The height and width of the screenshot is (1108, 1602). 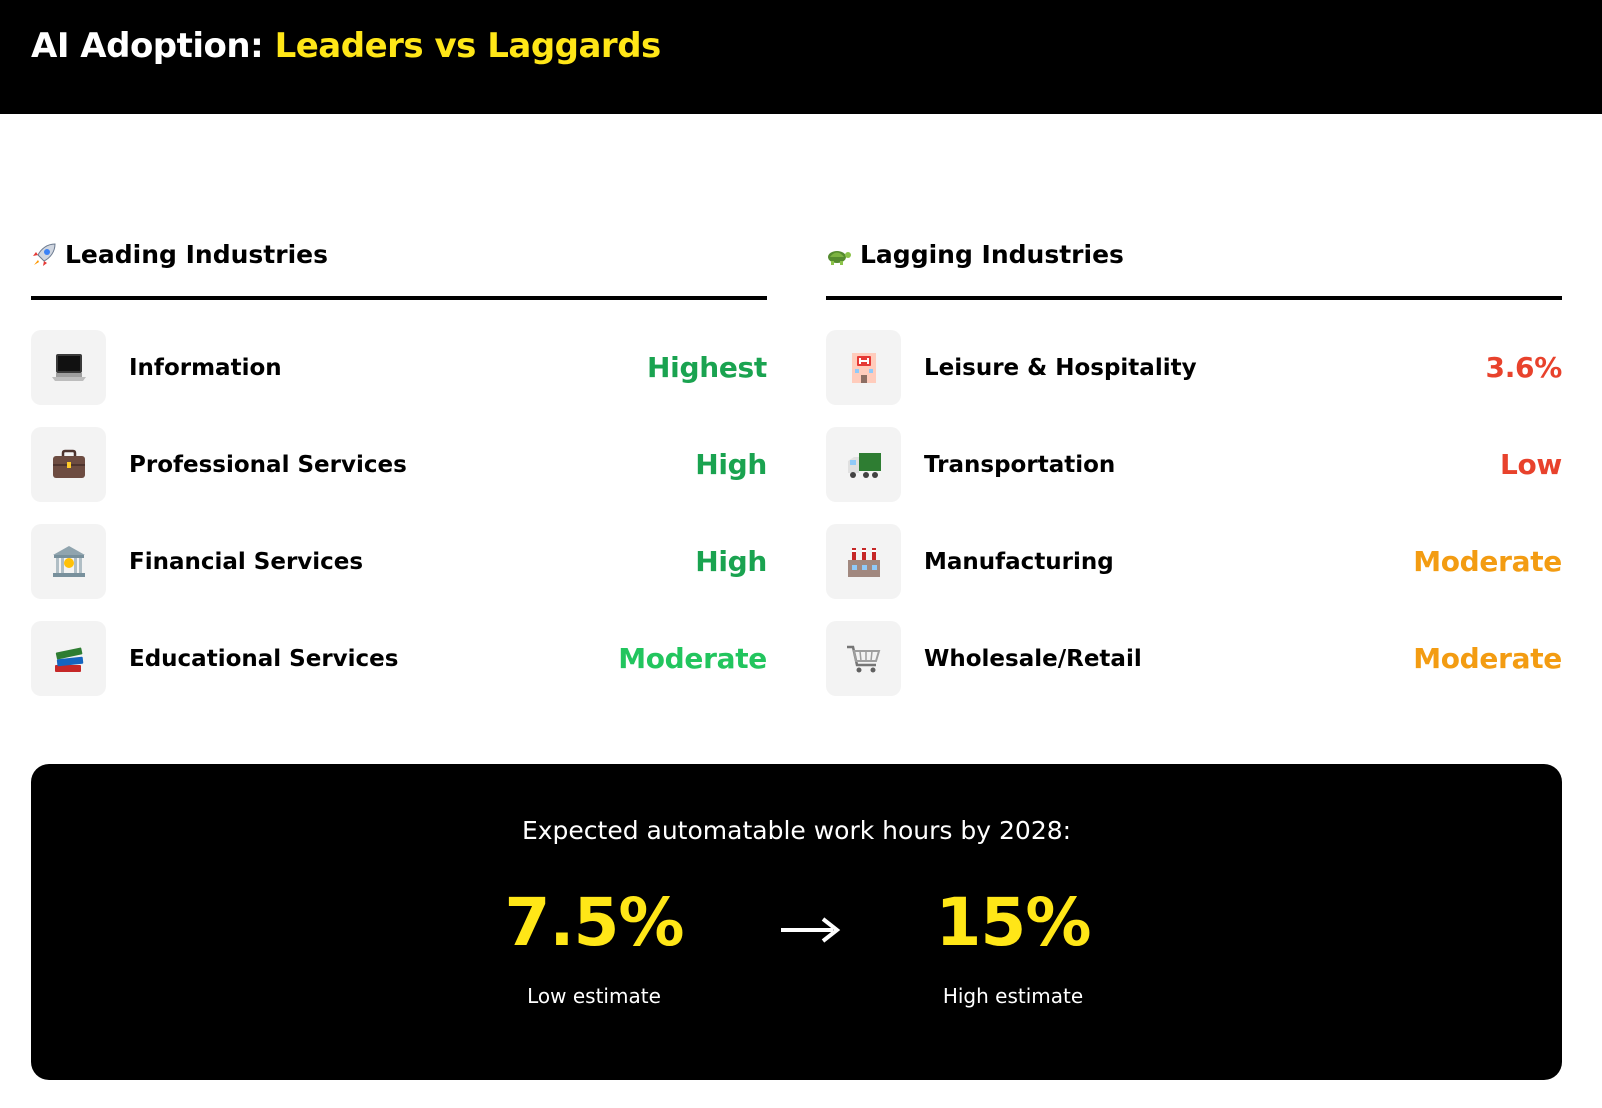 What do you see at coordinates (992, 254) in the screenshot?
I see `lagging-heading-text: Lagging Industries` at bounding box center [992, 254].